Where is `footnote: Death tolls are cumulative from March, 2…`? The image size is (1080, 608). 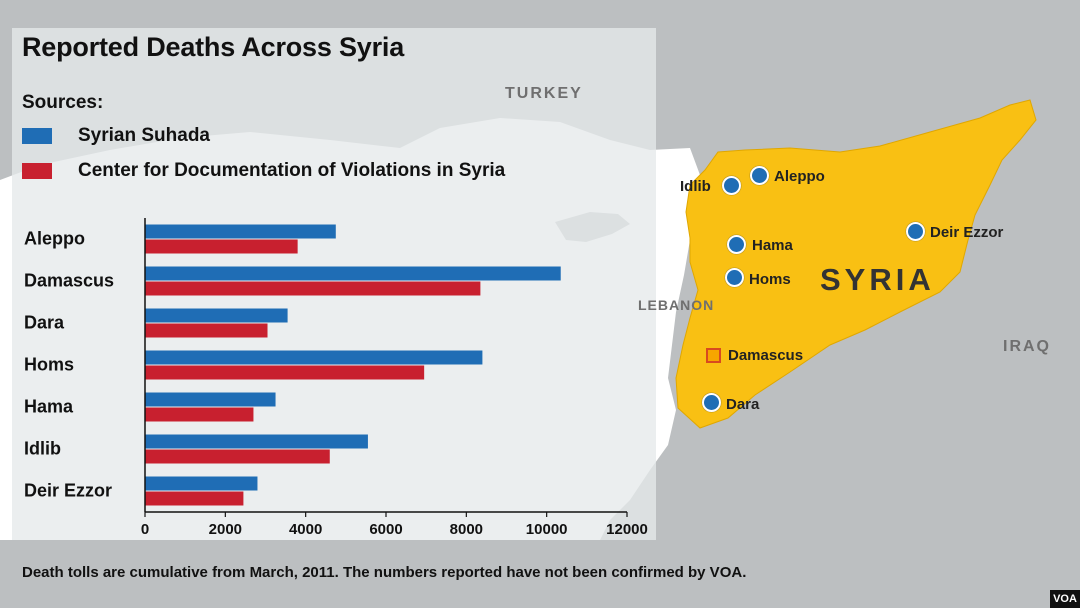 footnote: Death tolls are cumulative from March, 2… is located at coordinates (384, 572).